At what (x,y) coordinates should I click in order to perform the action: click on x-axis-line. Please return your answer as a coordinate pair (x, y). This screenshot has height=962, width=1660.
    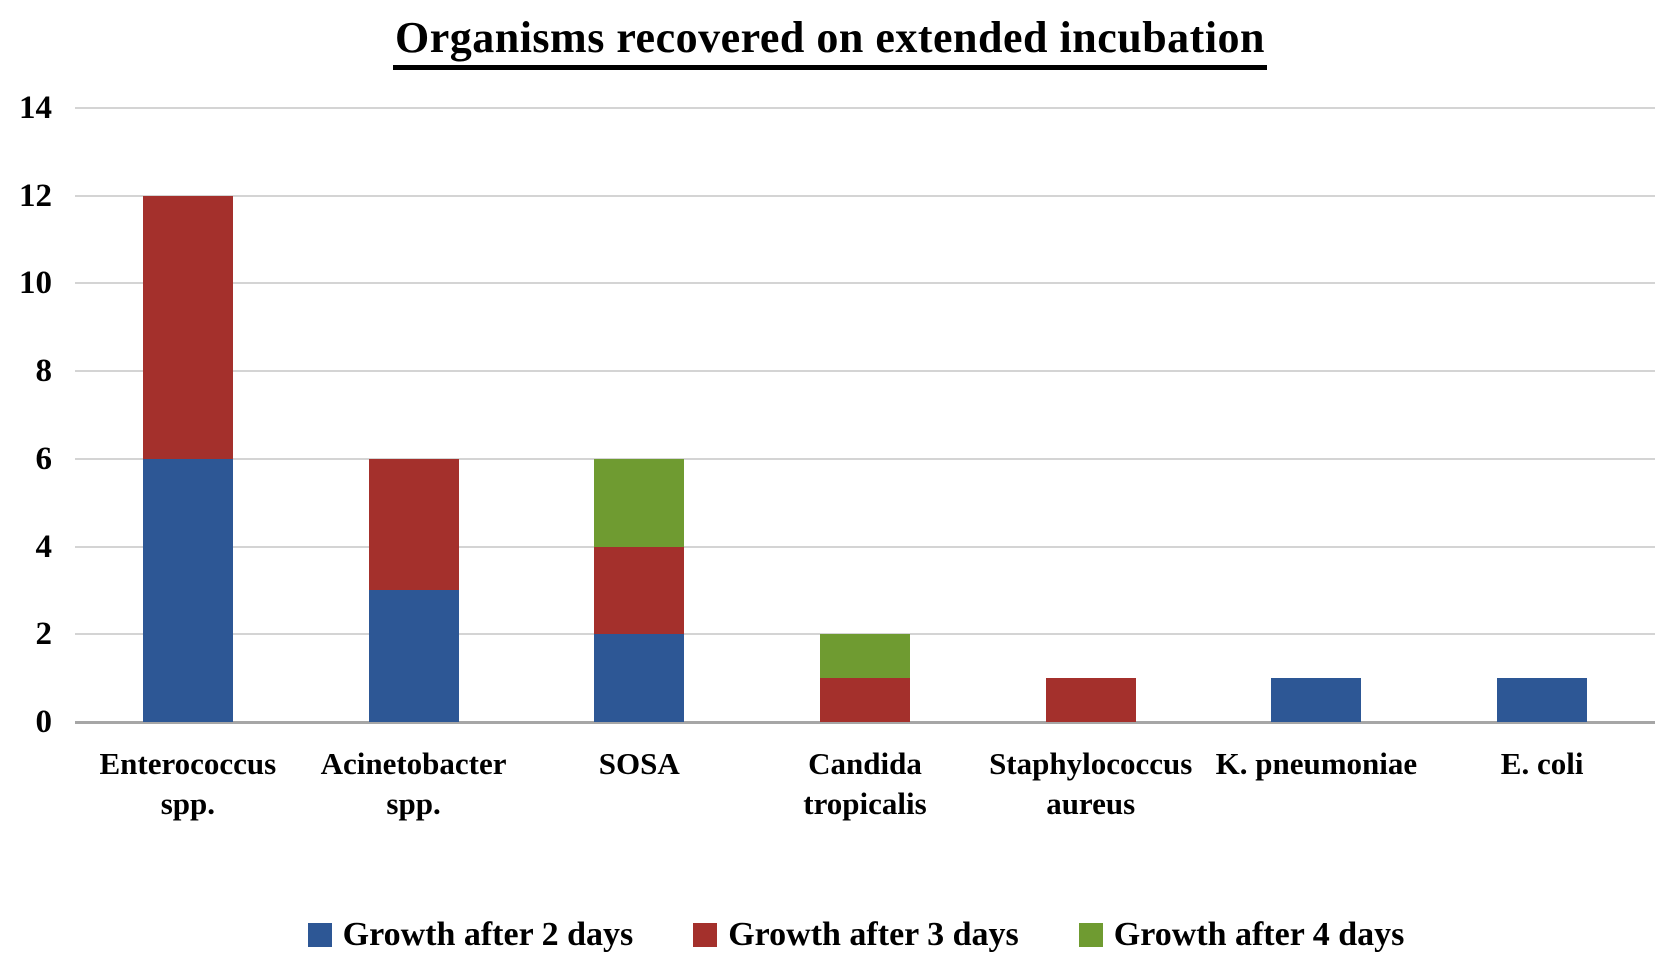
    Looking at the image, I should click on (865, 722).